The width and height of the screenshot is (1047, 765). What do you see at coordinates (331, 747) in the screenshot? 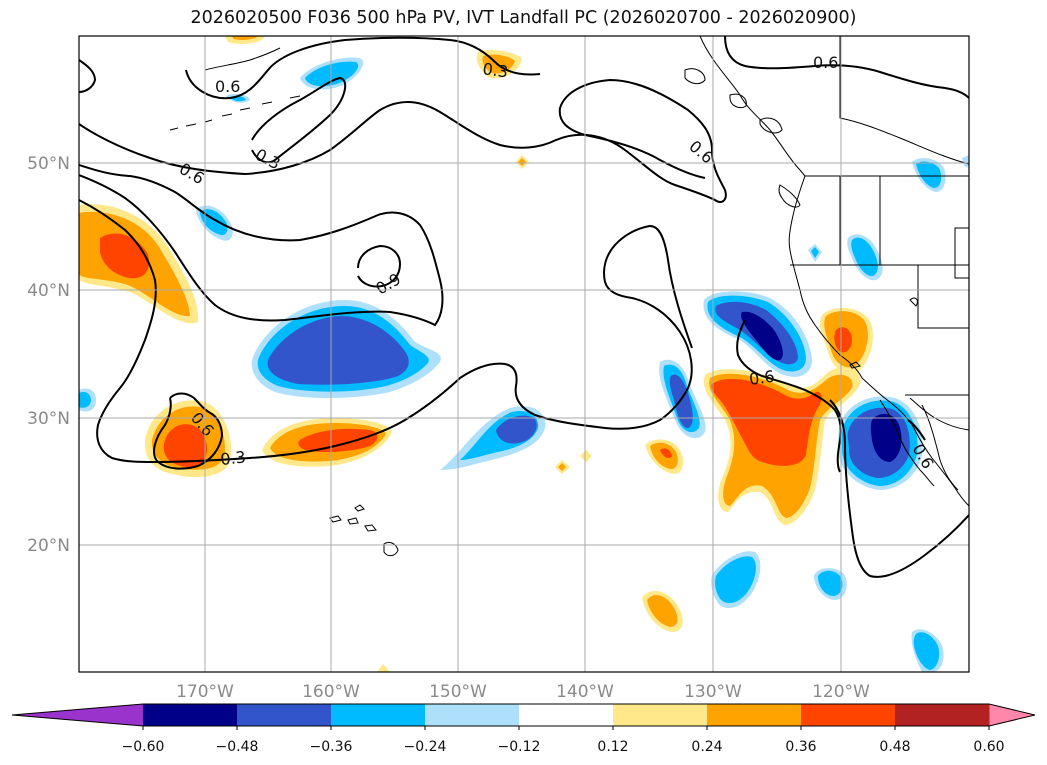
I see `colorbar-tick-label: −0.36` at bounding box center [331, 747].